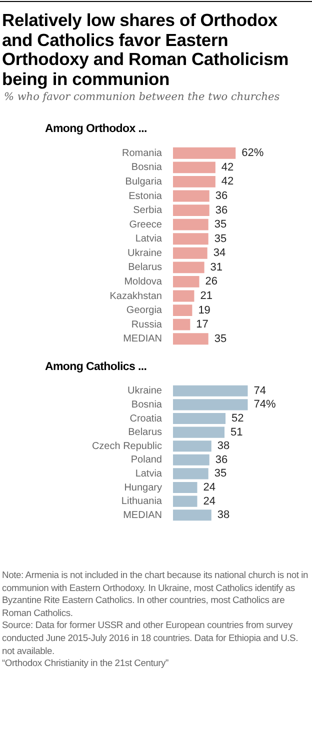  Describe the element at coordinates (145, 224) in the screenshot. I see `y-tick-label: Greece` at that location.